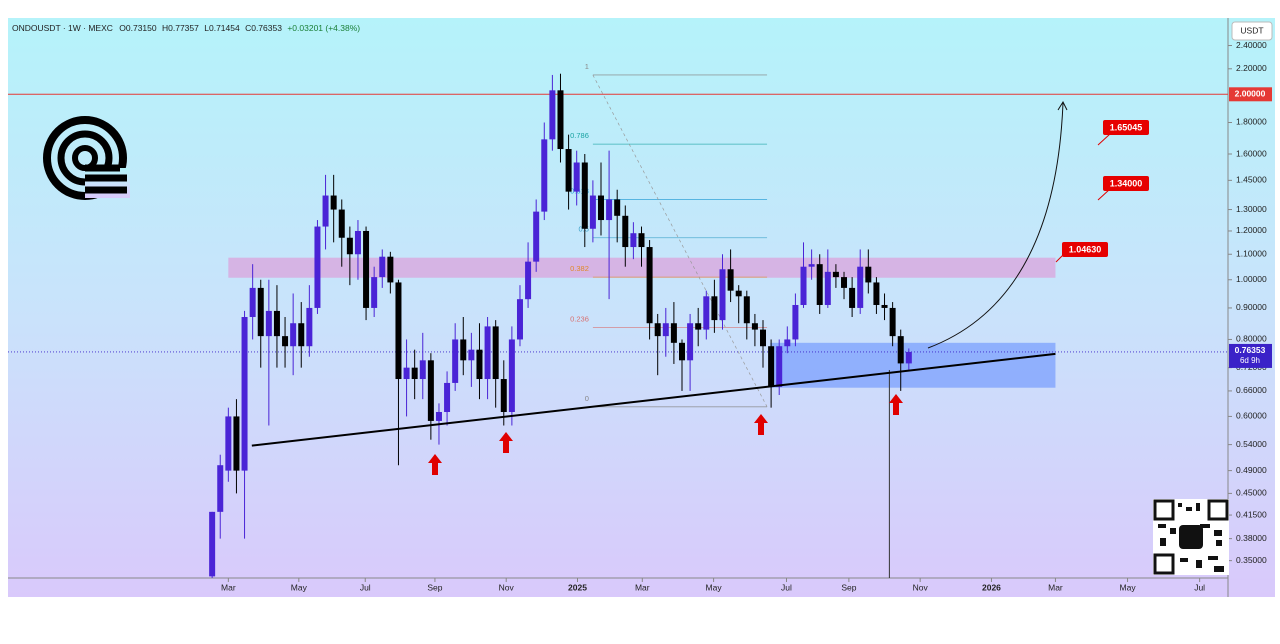 This screenshot has height=644, width=1280. Describe the element at coordinates (1250, 355) in the screenshot. I see `last-price-box` at that location.